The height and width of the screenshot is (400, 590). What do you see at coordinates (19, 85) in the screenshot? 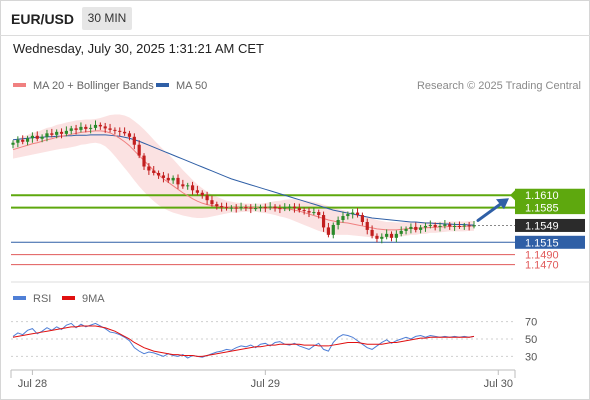
I see `ma20-swatch` at bounding box center [19, 85].